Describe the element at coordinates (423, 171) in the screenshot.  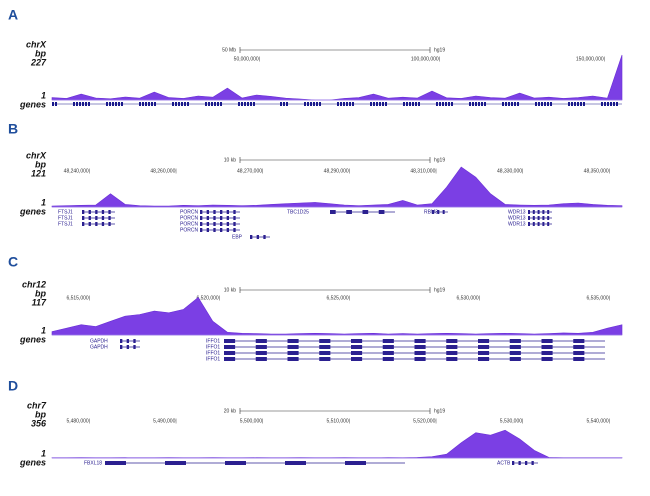
I see `coord-tick: 48,310,000|` at that location.